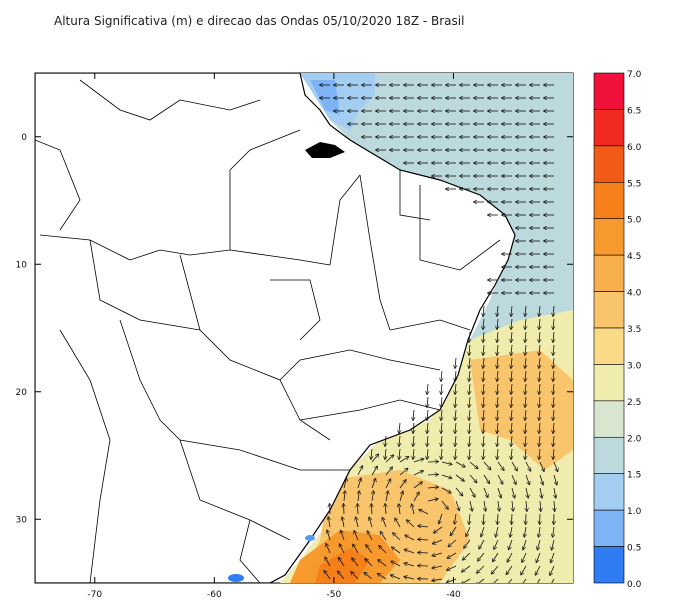 The width and height of the screenshot is (678, 615). I want to click on colorbar-label: 0.5, so click(634, 549).